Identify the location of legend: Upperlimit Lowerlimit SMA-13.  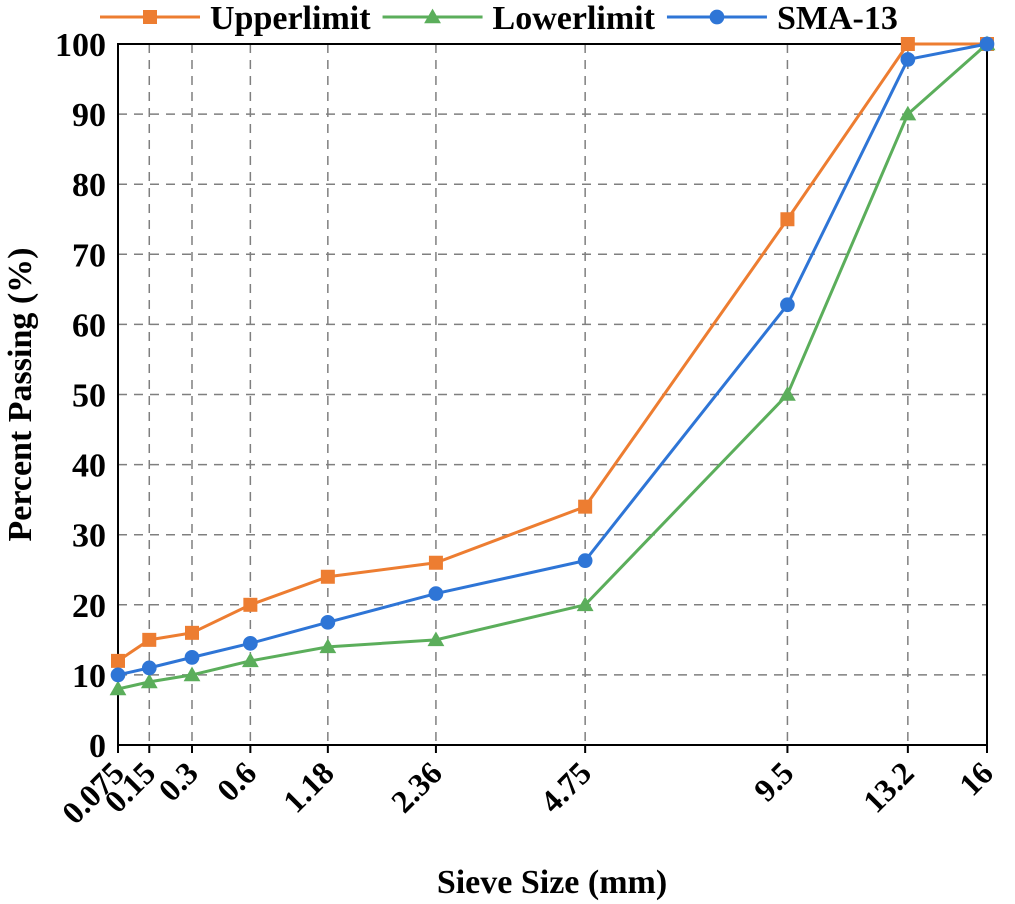
(499, 18).